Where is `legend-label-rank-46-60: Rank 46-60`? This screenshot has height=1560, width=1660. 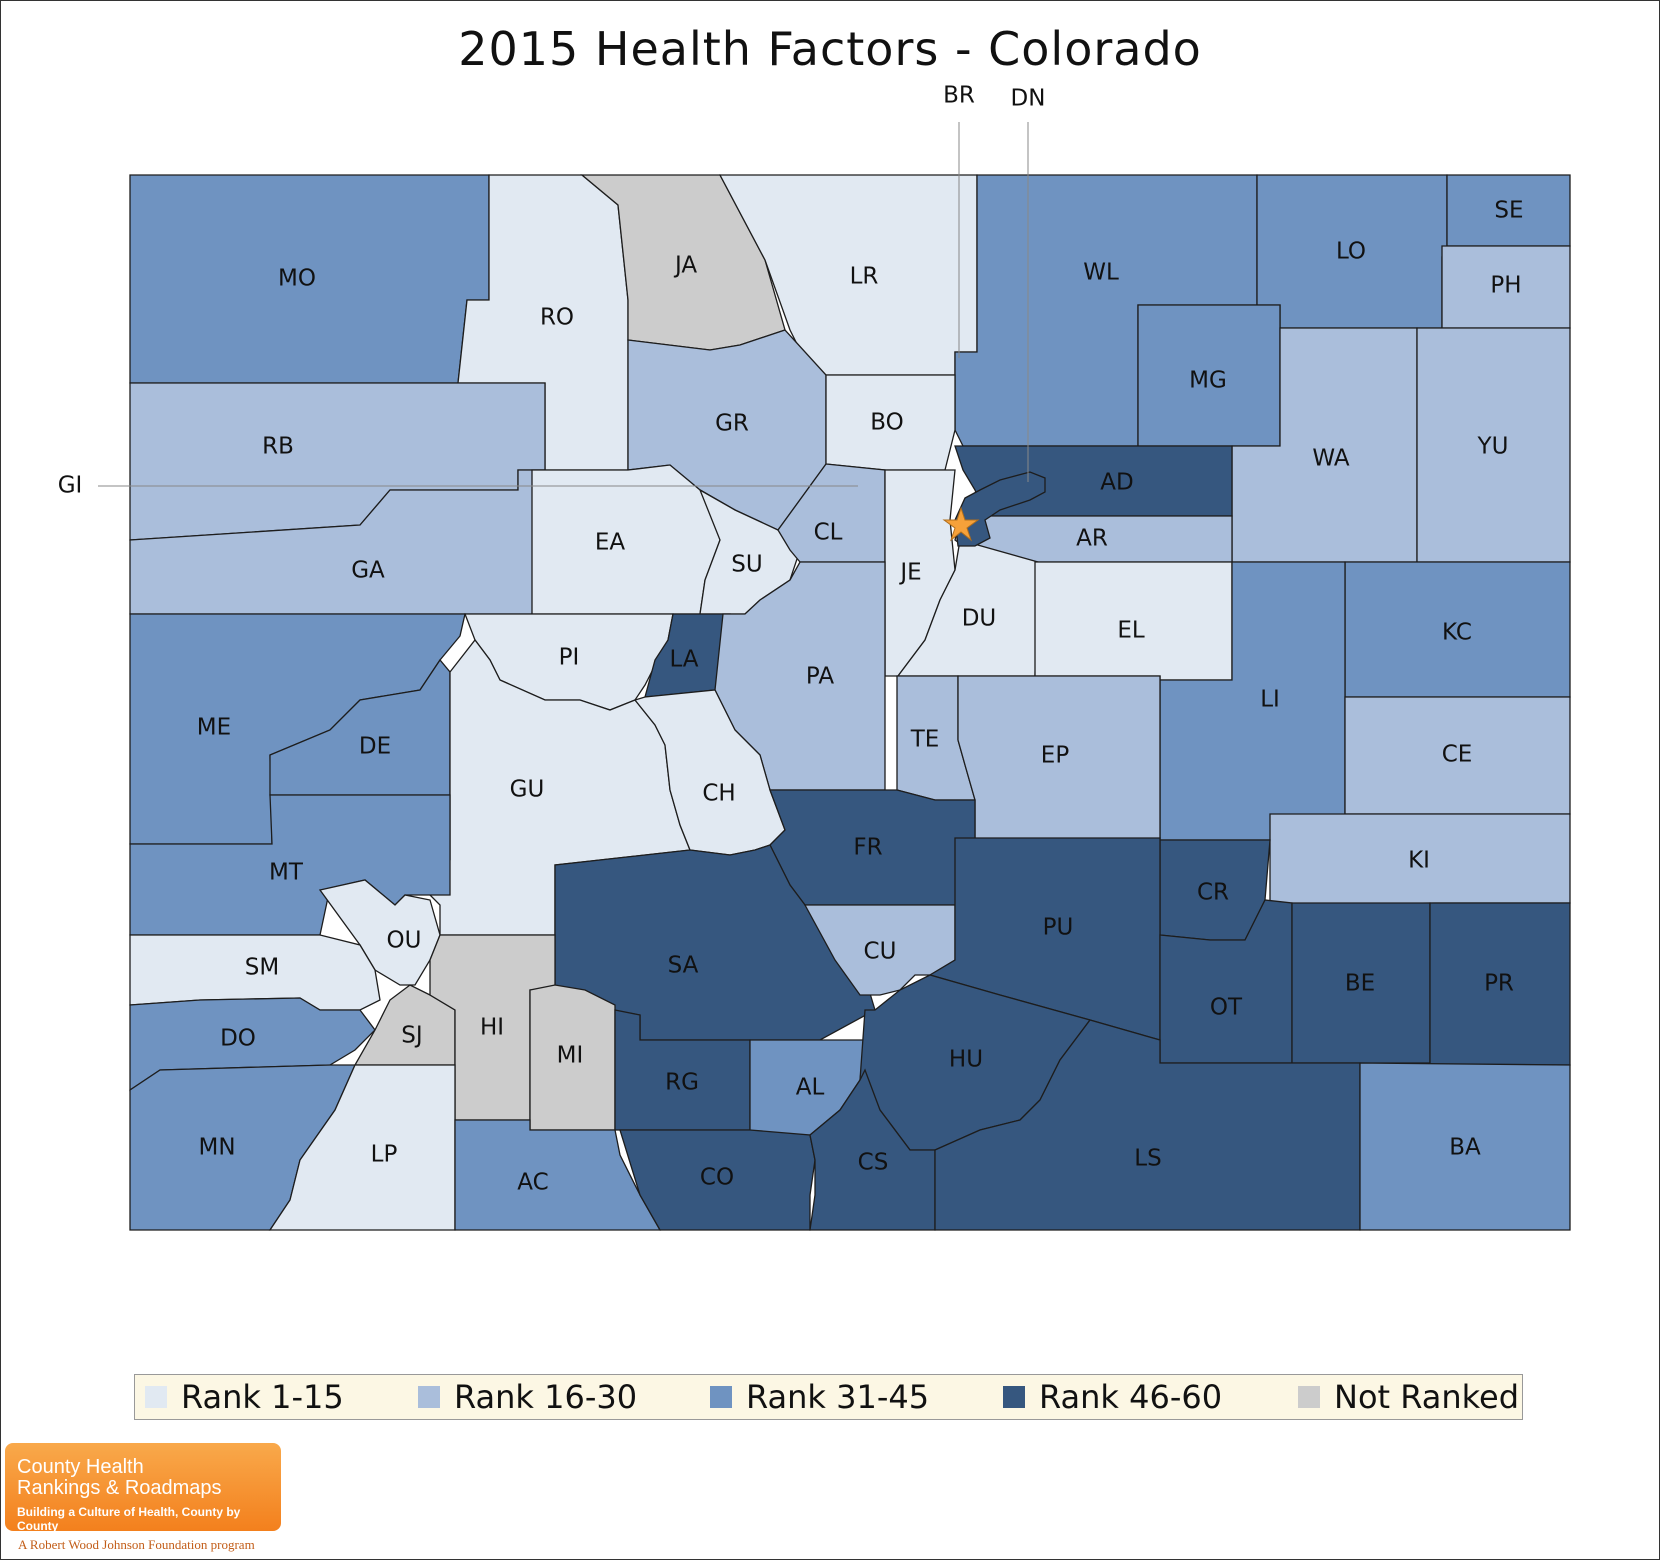 legend-label-rank-46-60: Rank 46-60 is located at coordinates (1131, 1397).